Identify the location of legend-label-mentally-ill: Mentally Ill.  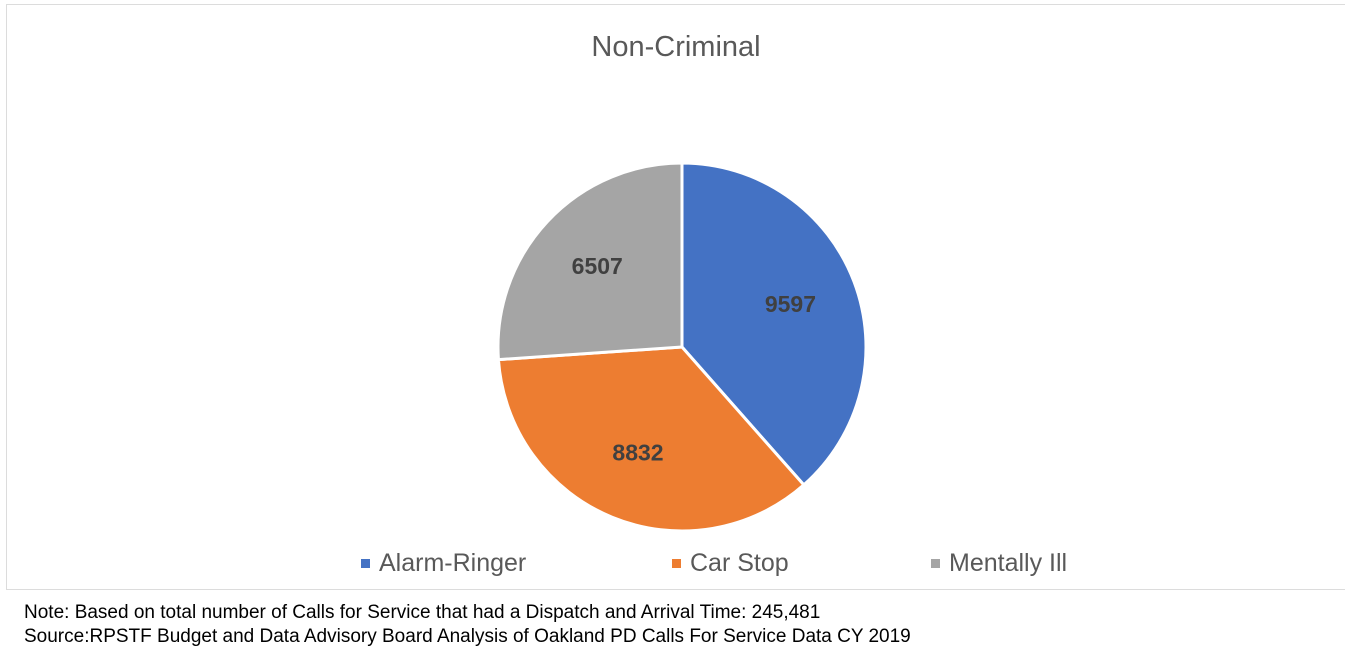
(1008, 563).